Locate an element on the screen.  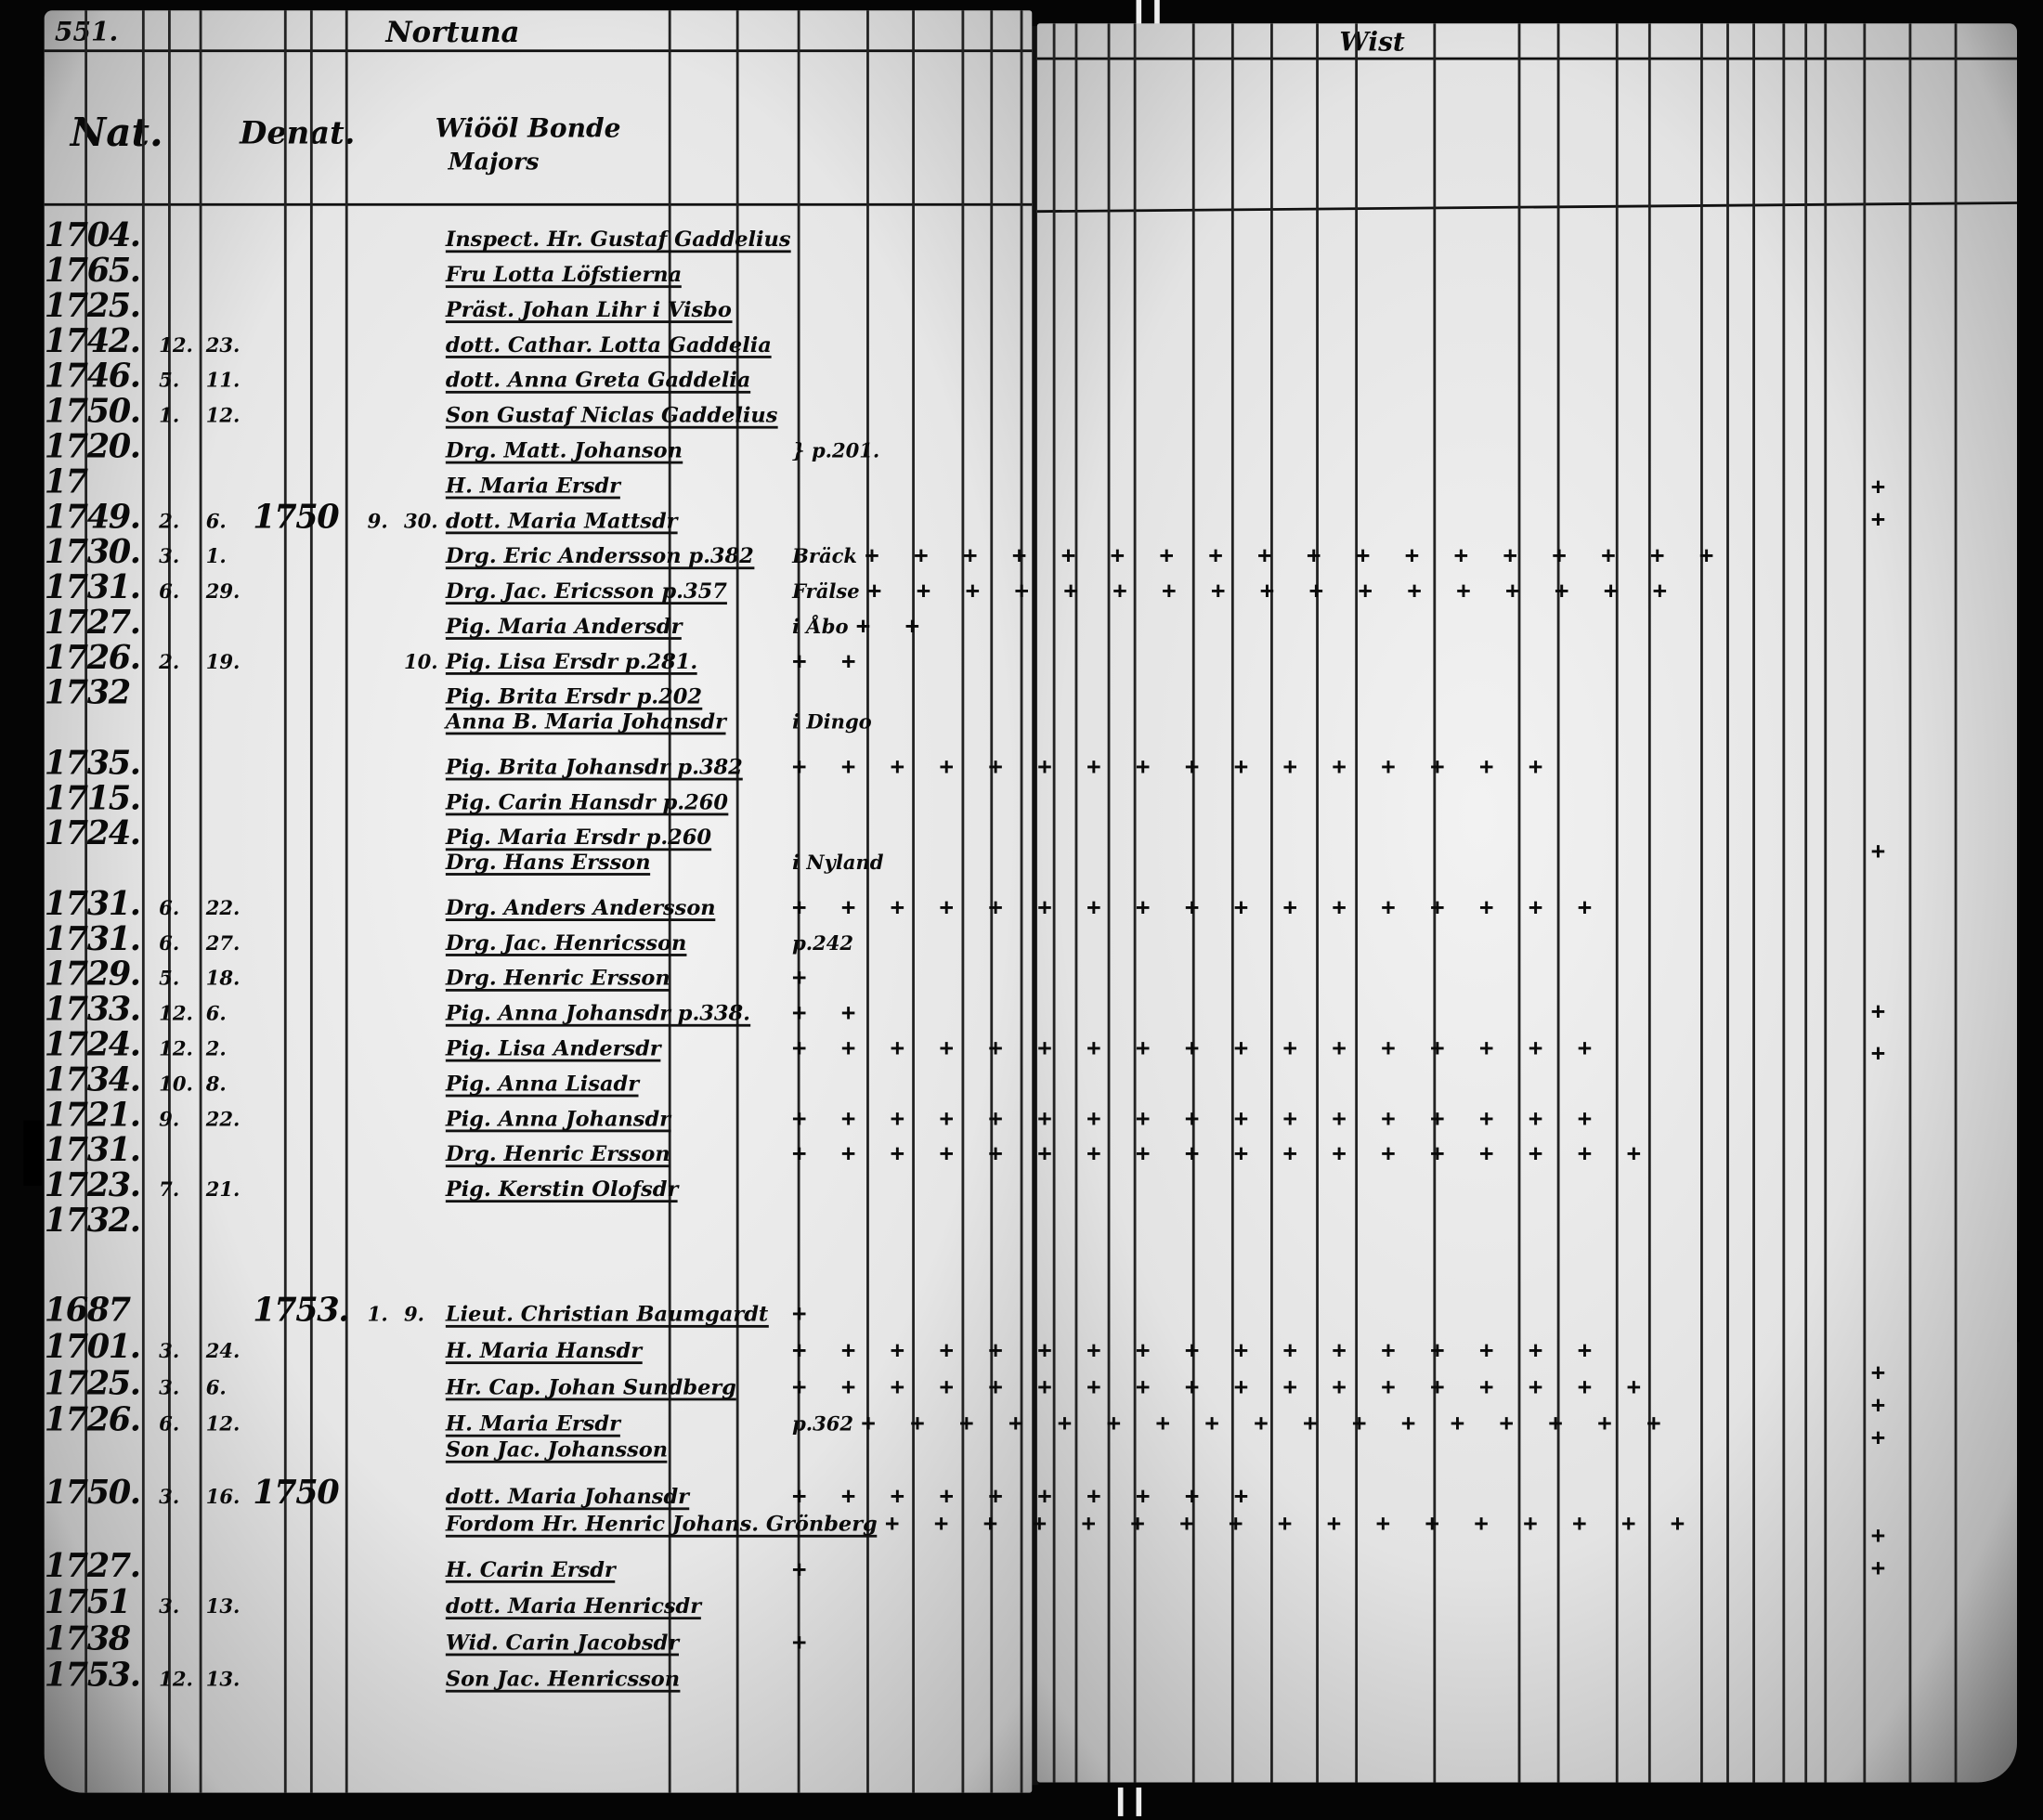
register-entry: 1765. Fru Lotta Löfstierna is located at coordinates (415, 271).